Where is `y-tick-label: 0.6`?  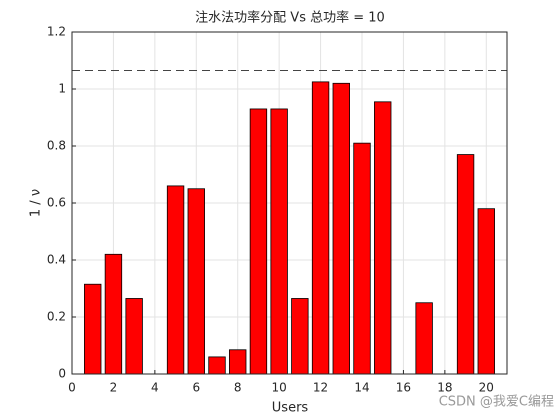 y-tick-label: 0.6 is located at coordinates (56, 203).